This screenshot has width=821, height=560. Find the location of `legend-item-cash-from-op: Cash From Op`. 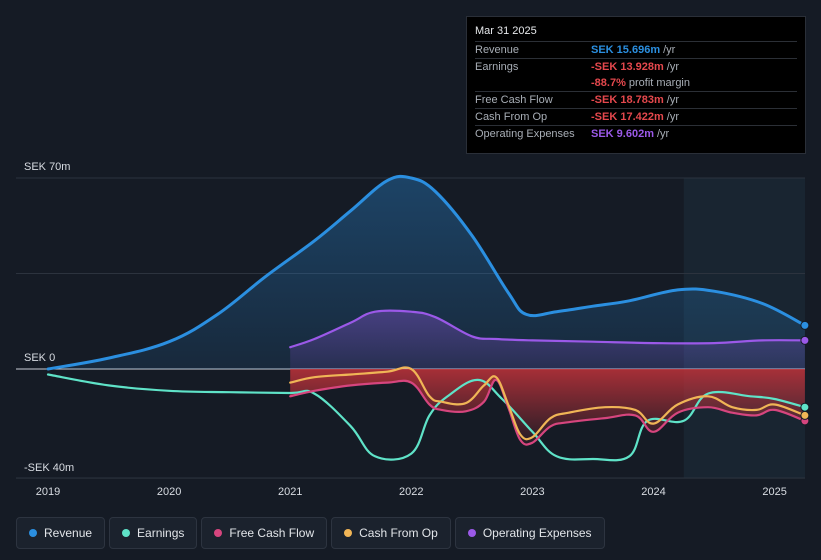

legend-item-cash-from-op: Cash From Op is located at coordinates (391, 533).